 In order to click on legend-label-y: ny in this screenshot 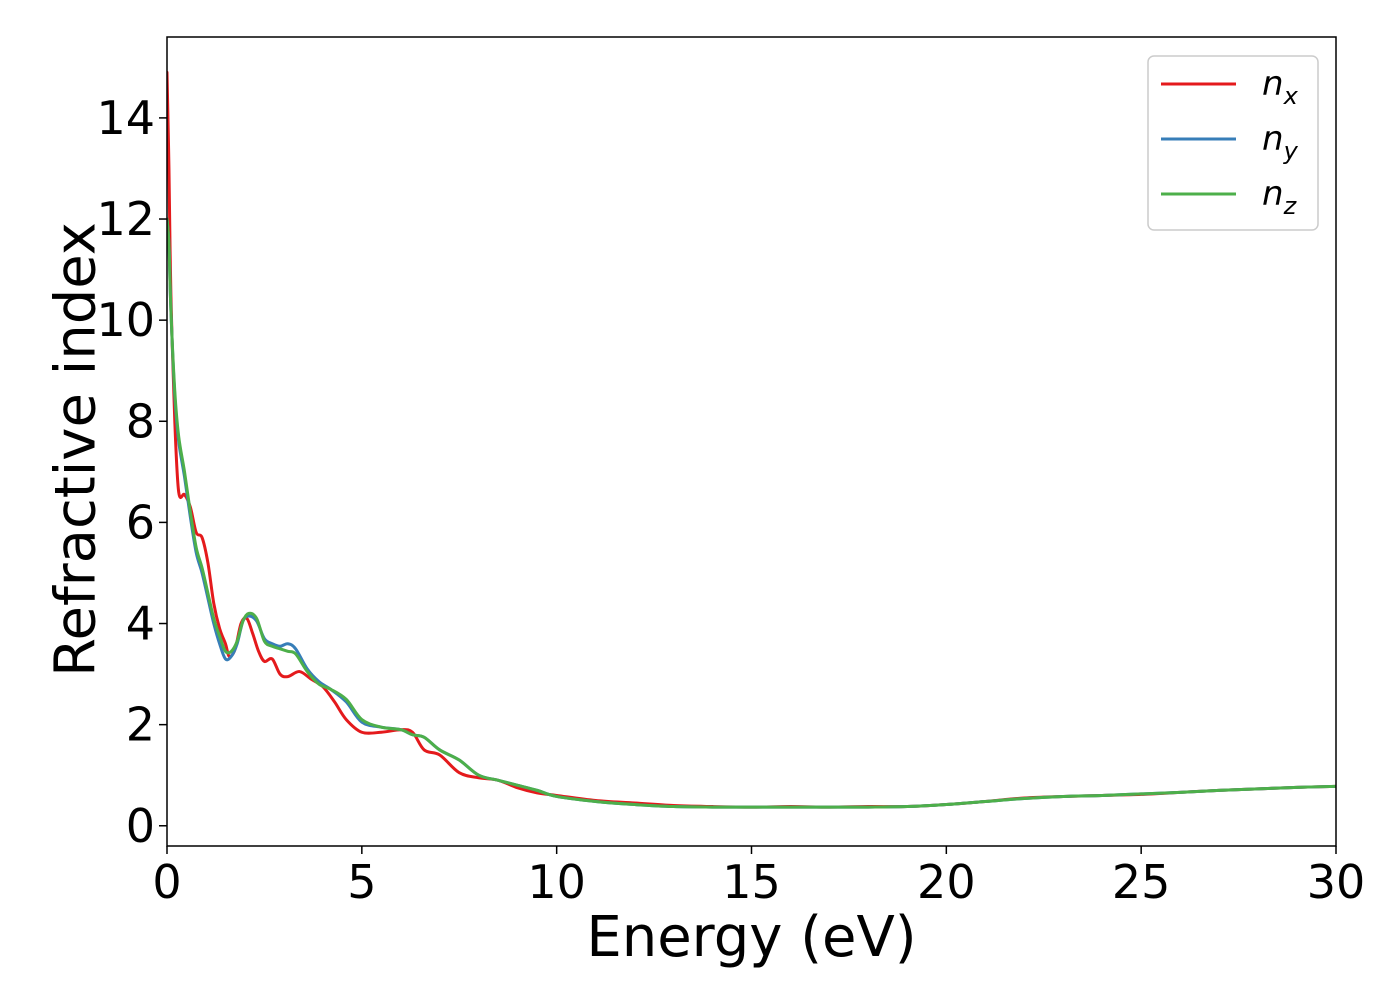, I will do `click(1280, 142)`.